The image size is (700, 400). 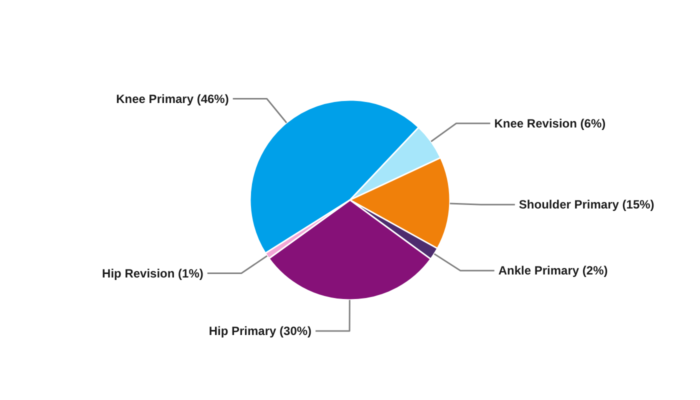 I want to click on slice-label: Ankle Primary (2%), so click(x=553, y=271).